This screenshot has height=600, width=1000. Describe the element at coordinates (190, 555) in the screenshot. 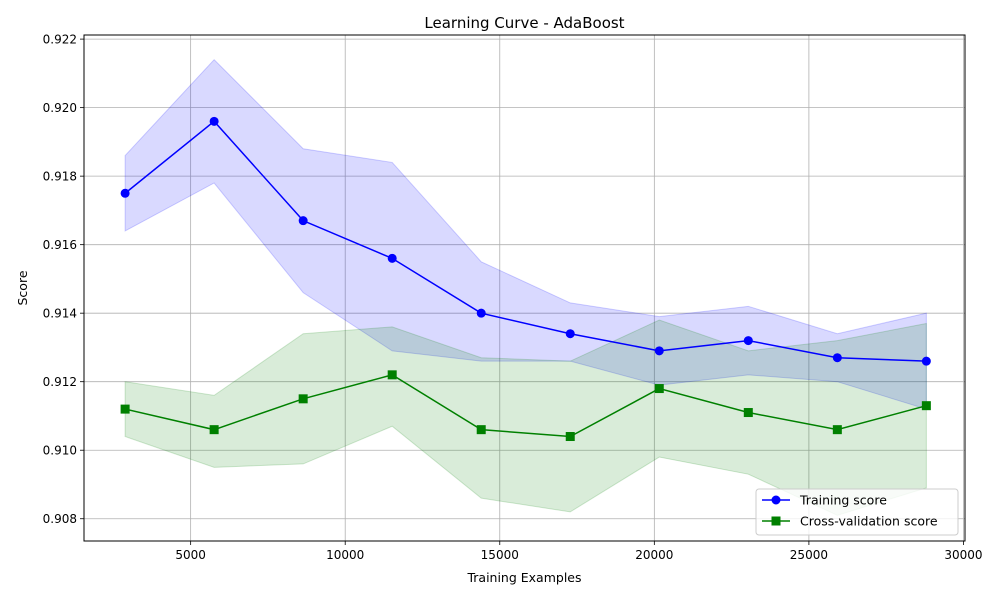

I see `x-tick-label: 5000` at that location.